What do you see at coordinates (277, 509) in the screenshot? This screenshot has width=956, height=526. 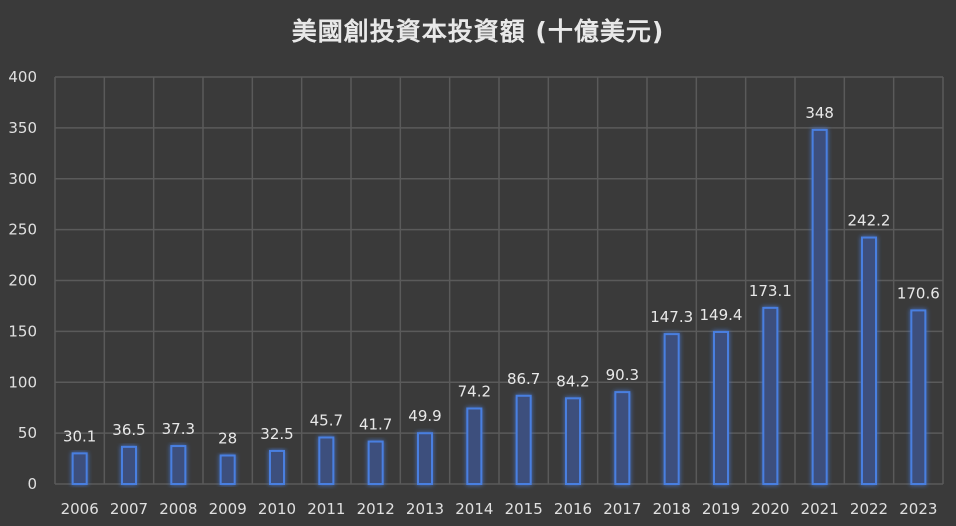 I see `x-tick-label: 2010` at bounding box center [277, 509].